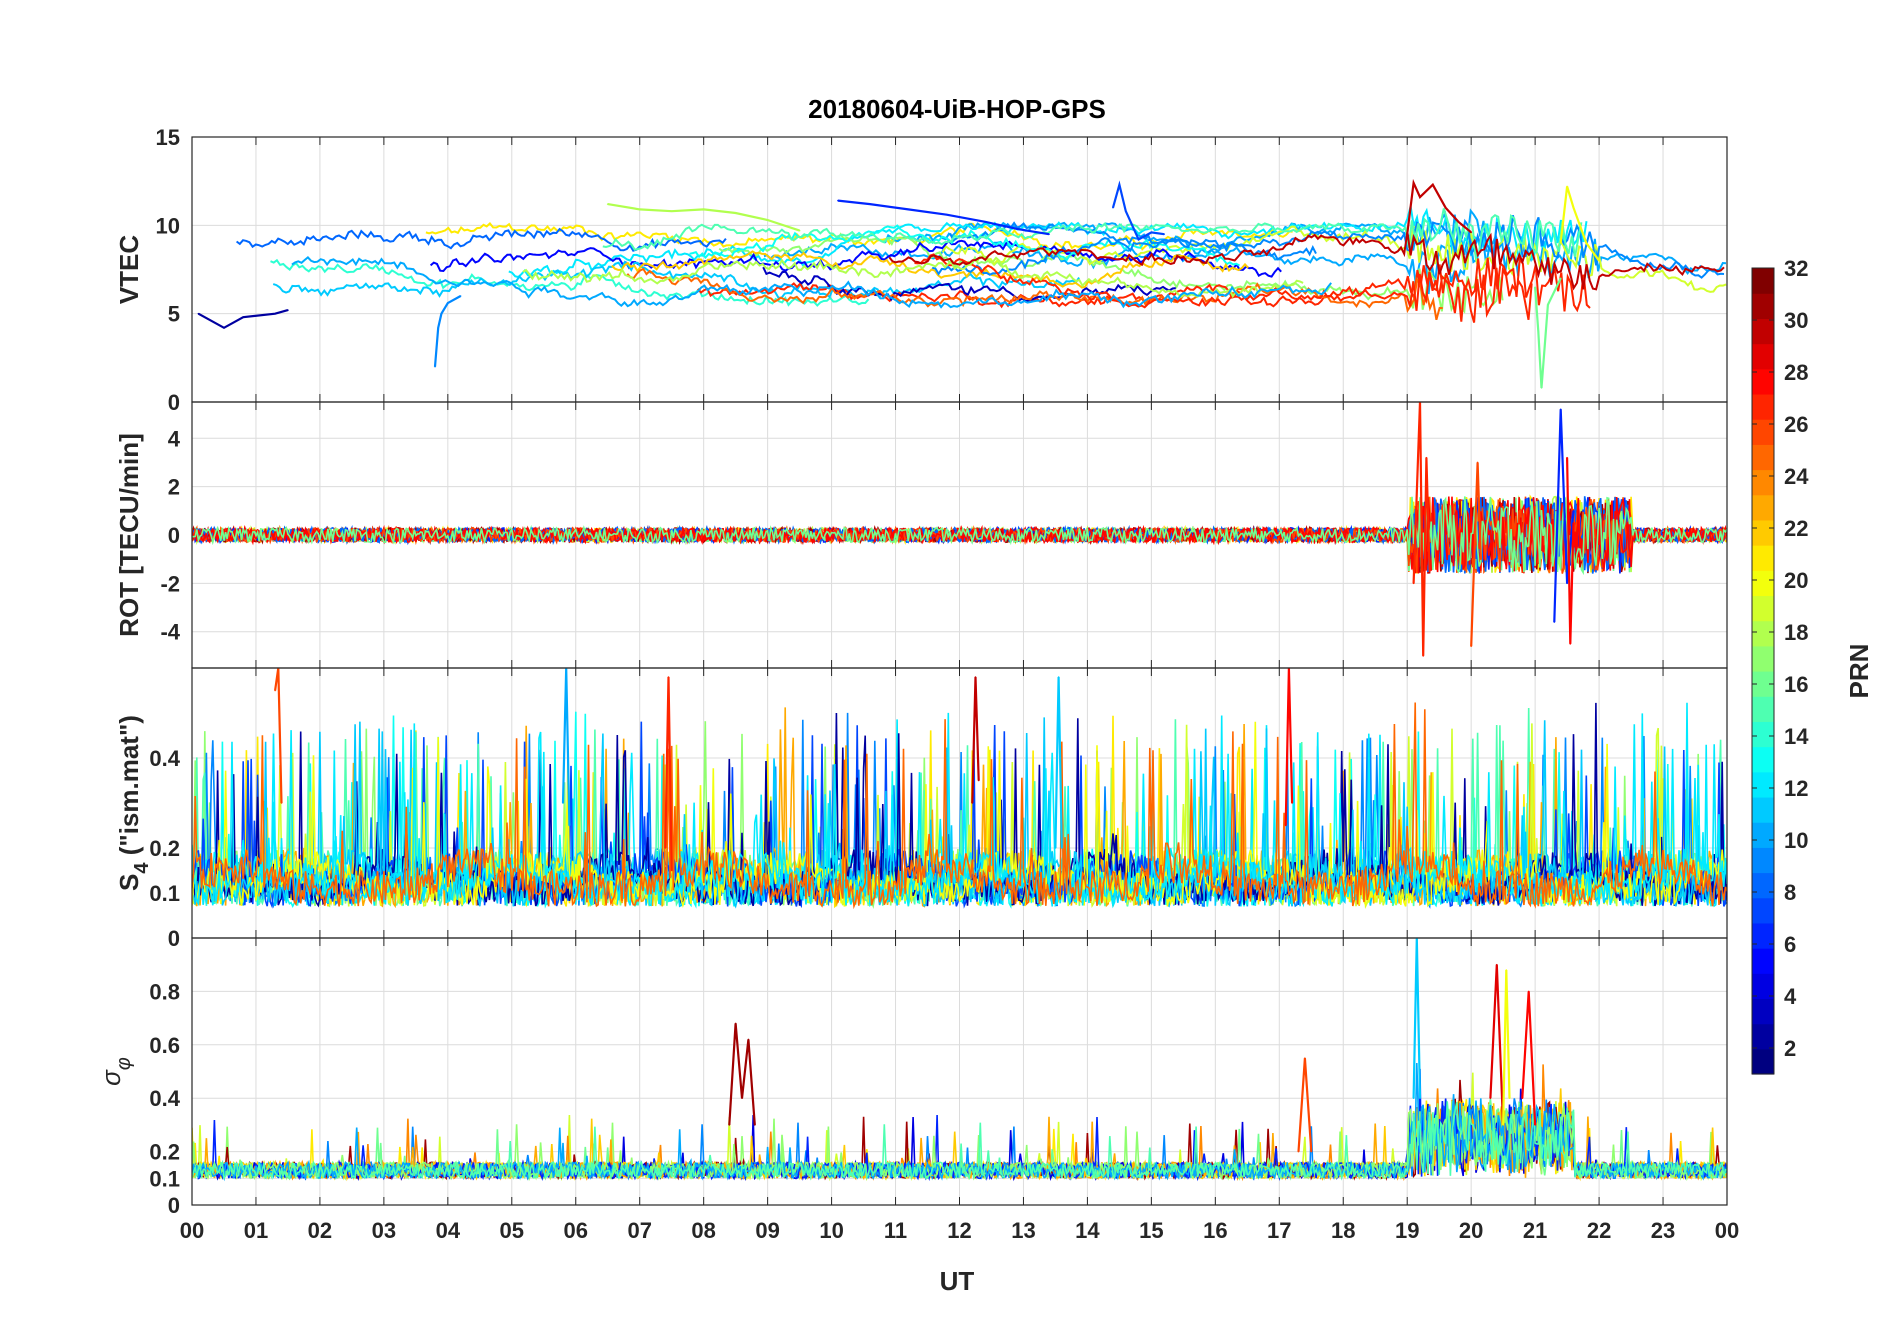 The height and width of the screenshot is (1330, 1902). I want to click on x-tick-label: 19, so click(1407, 1230).